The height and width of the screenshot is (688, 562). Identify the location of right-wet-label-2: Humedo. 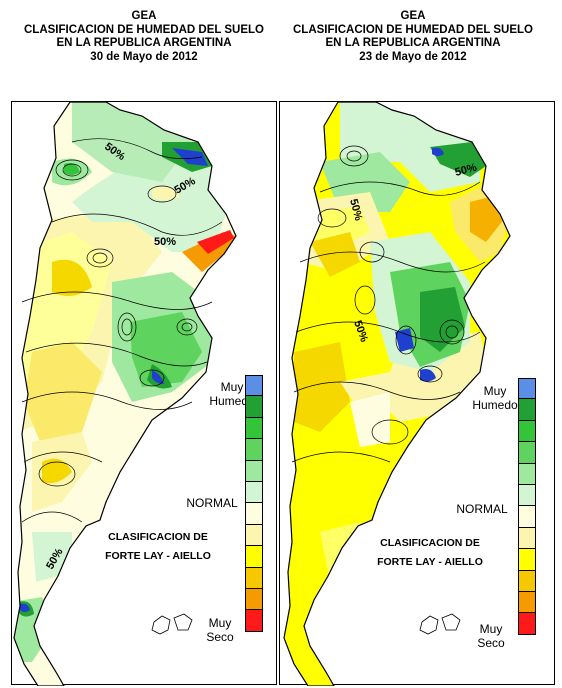
(495, 405).